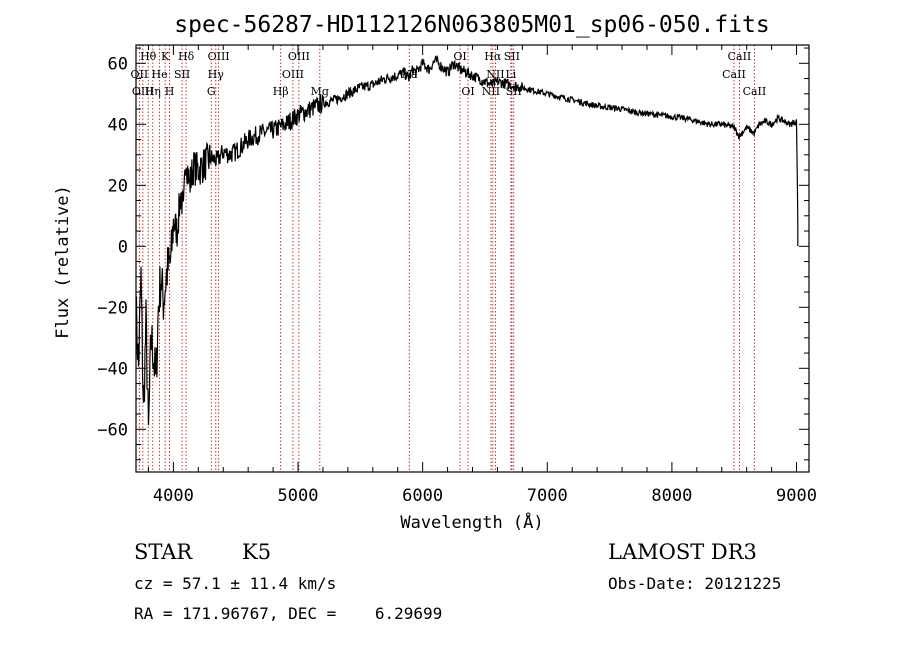 The image size is (900, 649). Describe the element at coordinates (163, 552) in the screenshot. I see `object-class: STAR` at that location.